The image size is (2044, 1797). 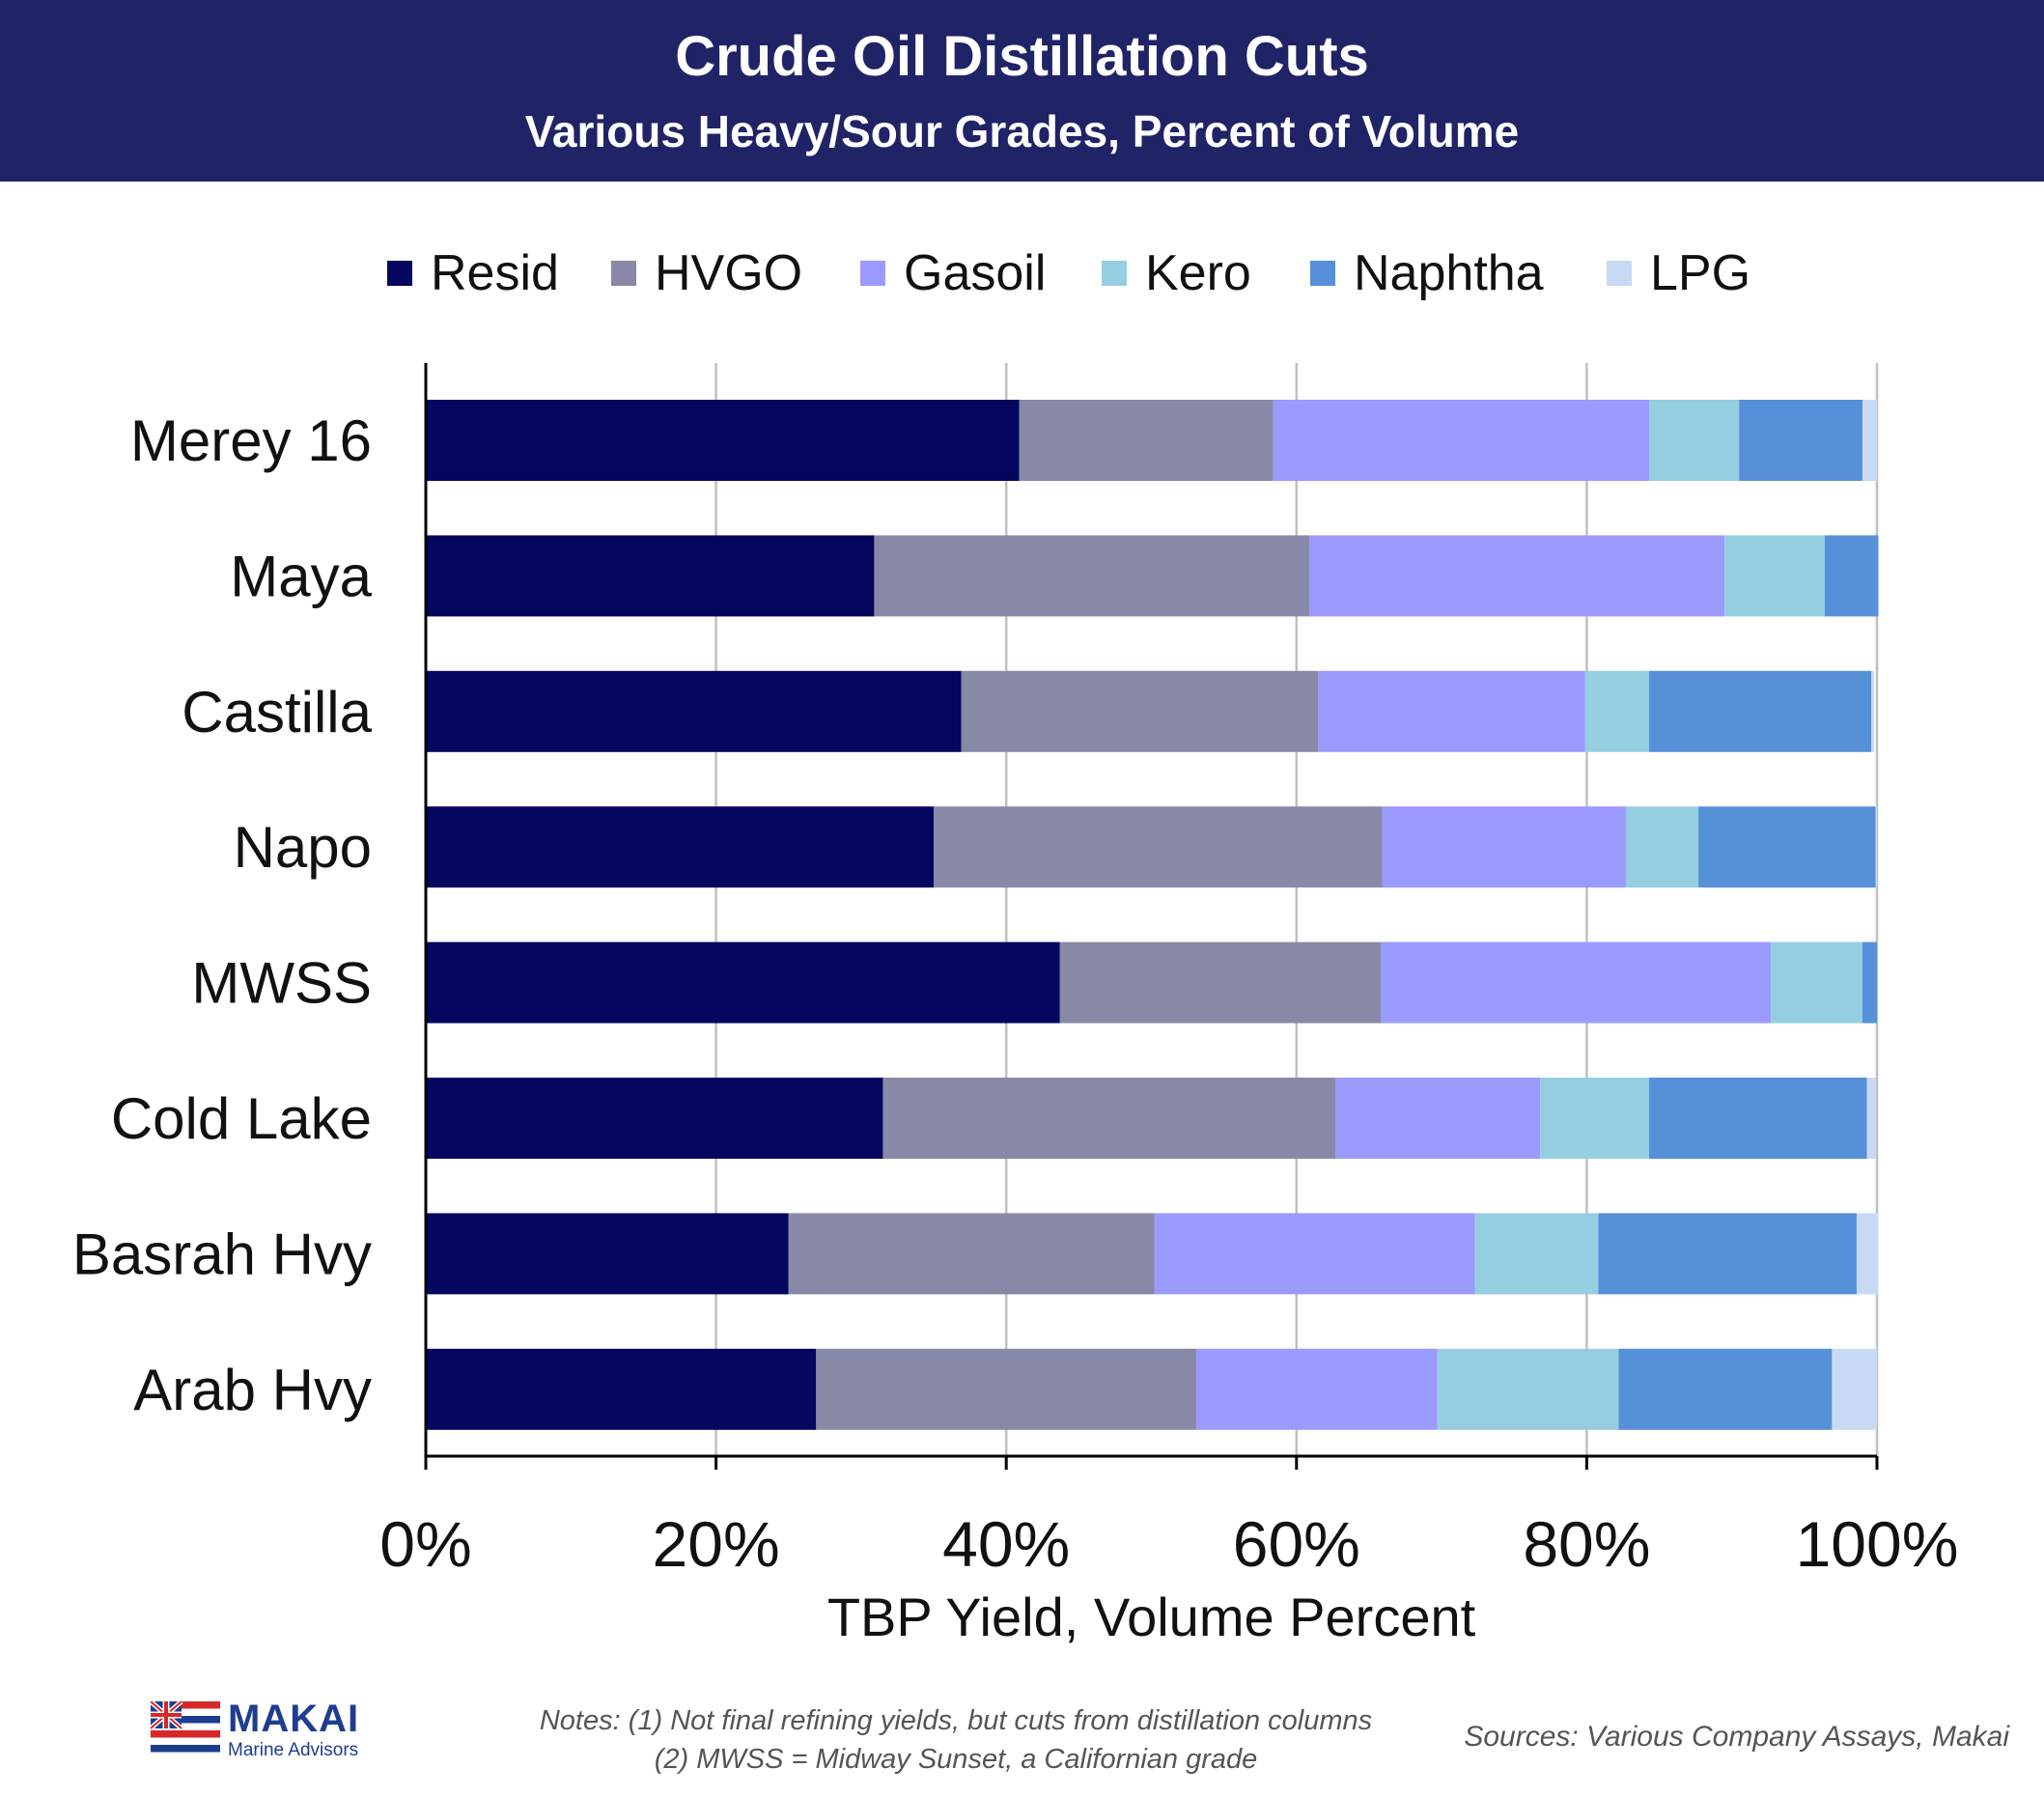 I want to click on bar-castilla-naphtha, so click(x=1760, y=711).